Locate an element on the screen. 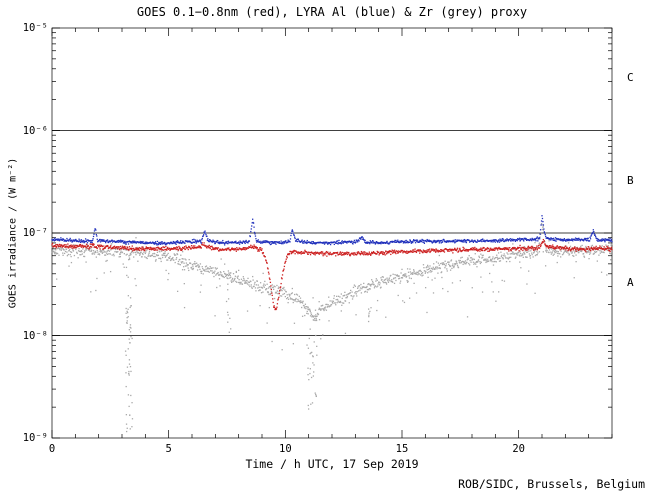 The height and width of the screenshot is (500, 650). flare-class-label: A is located at coordinates (630, 283).